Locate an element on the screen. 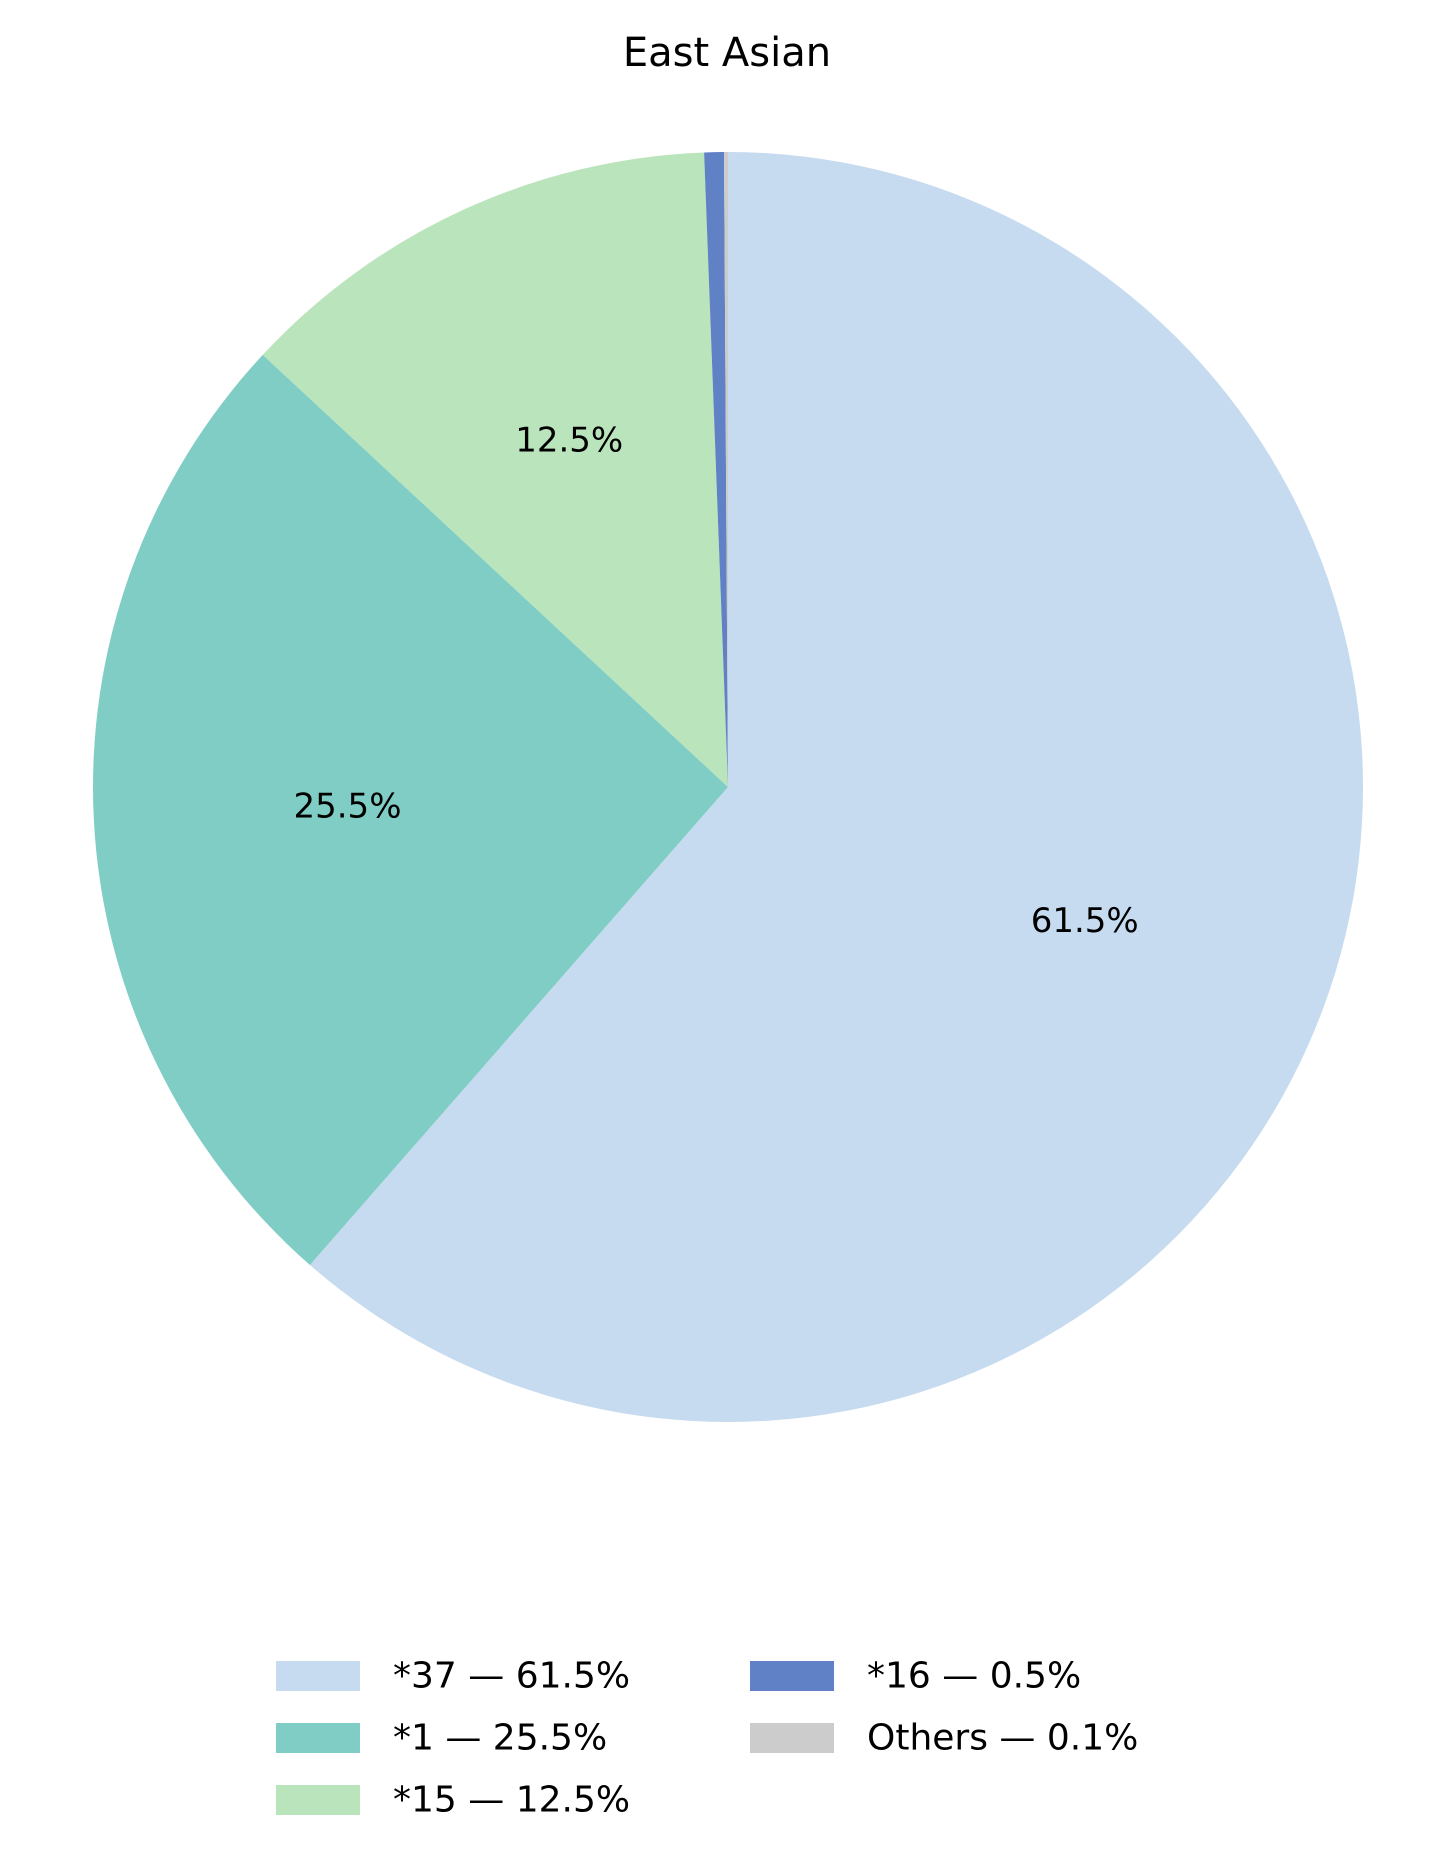 This screenshot has width=1455, height=1869. legend-item: *15 — 12.5% is located at coordinates (453, 1800).